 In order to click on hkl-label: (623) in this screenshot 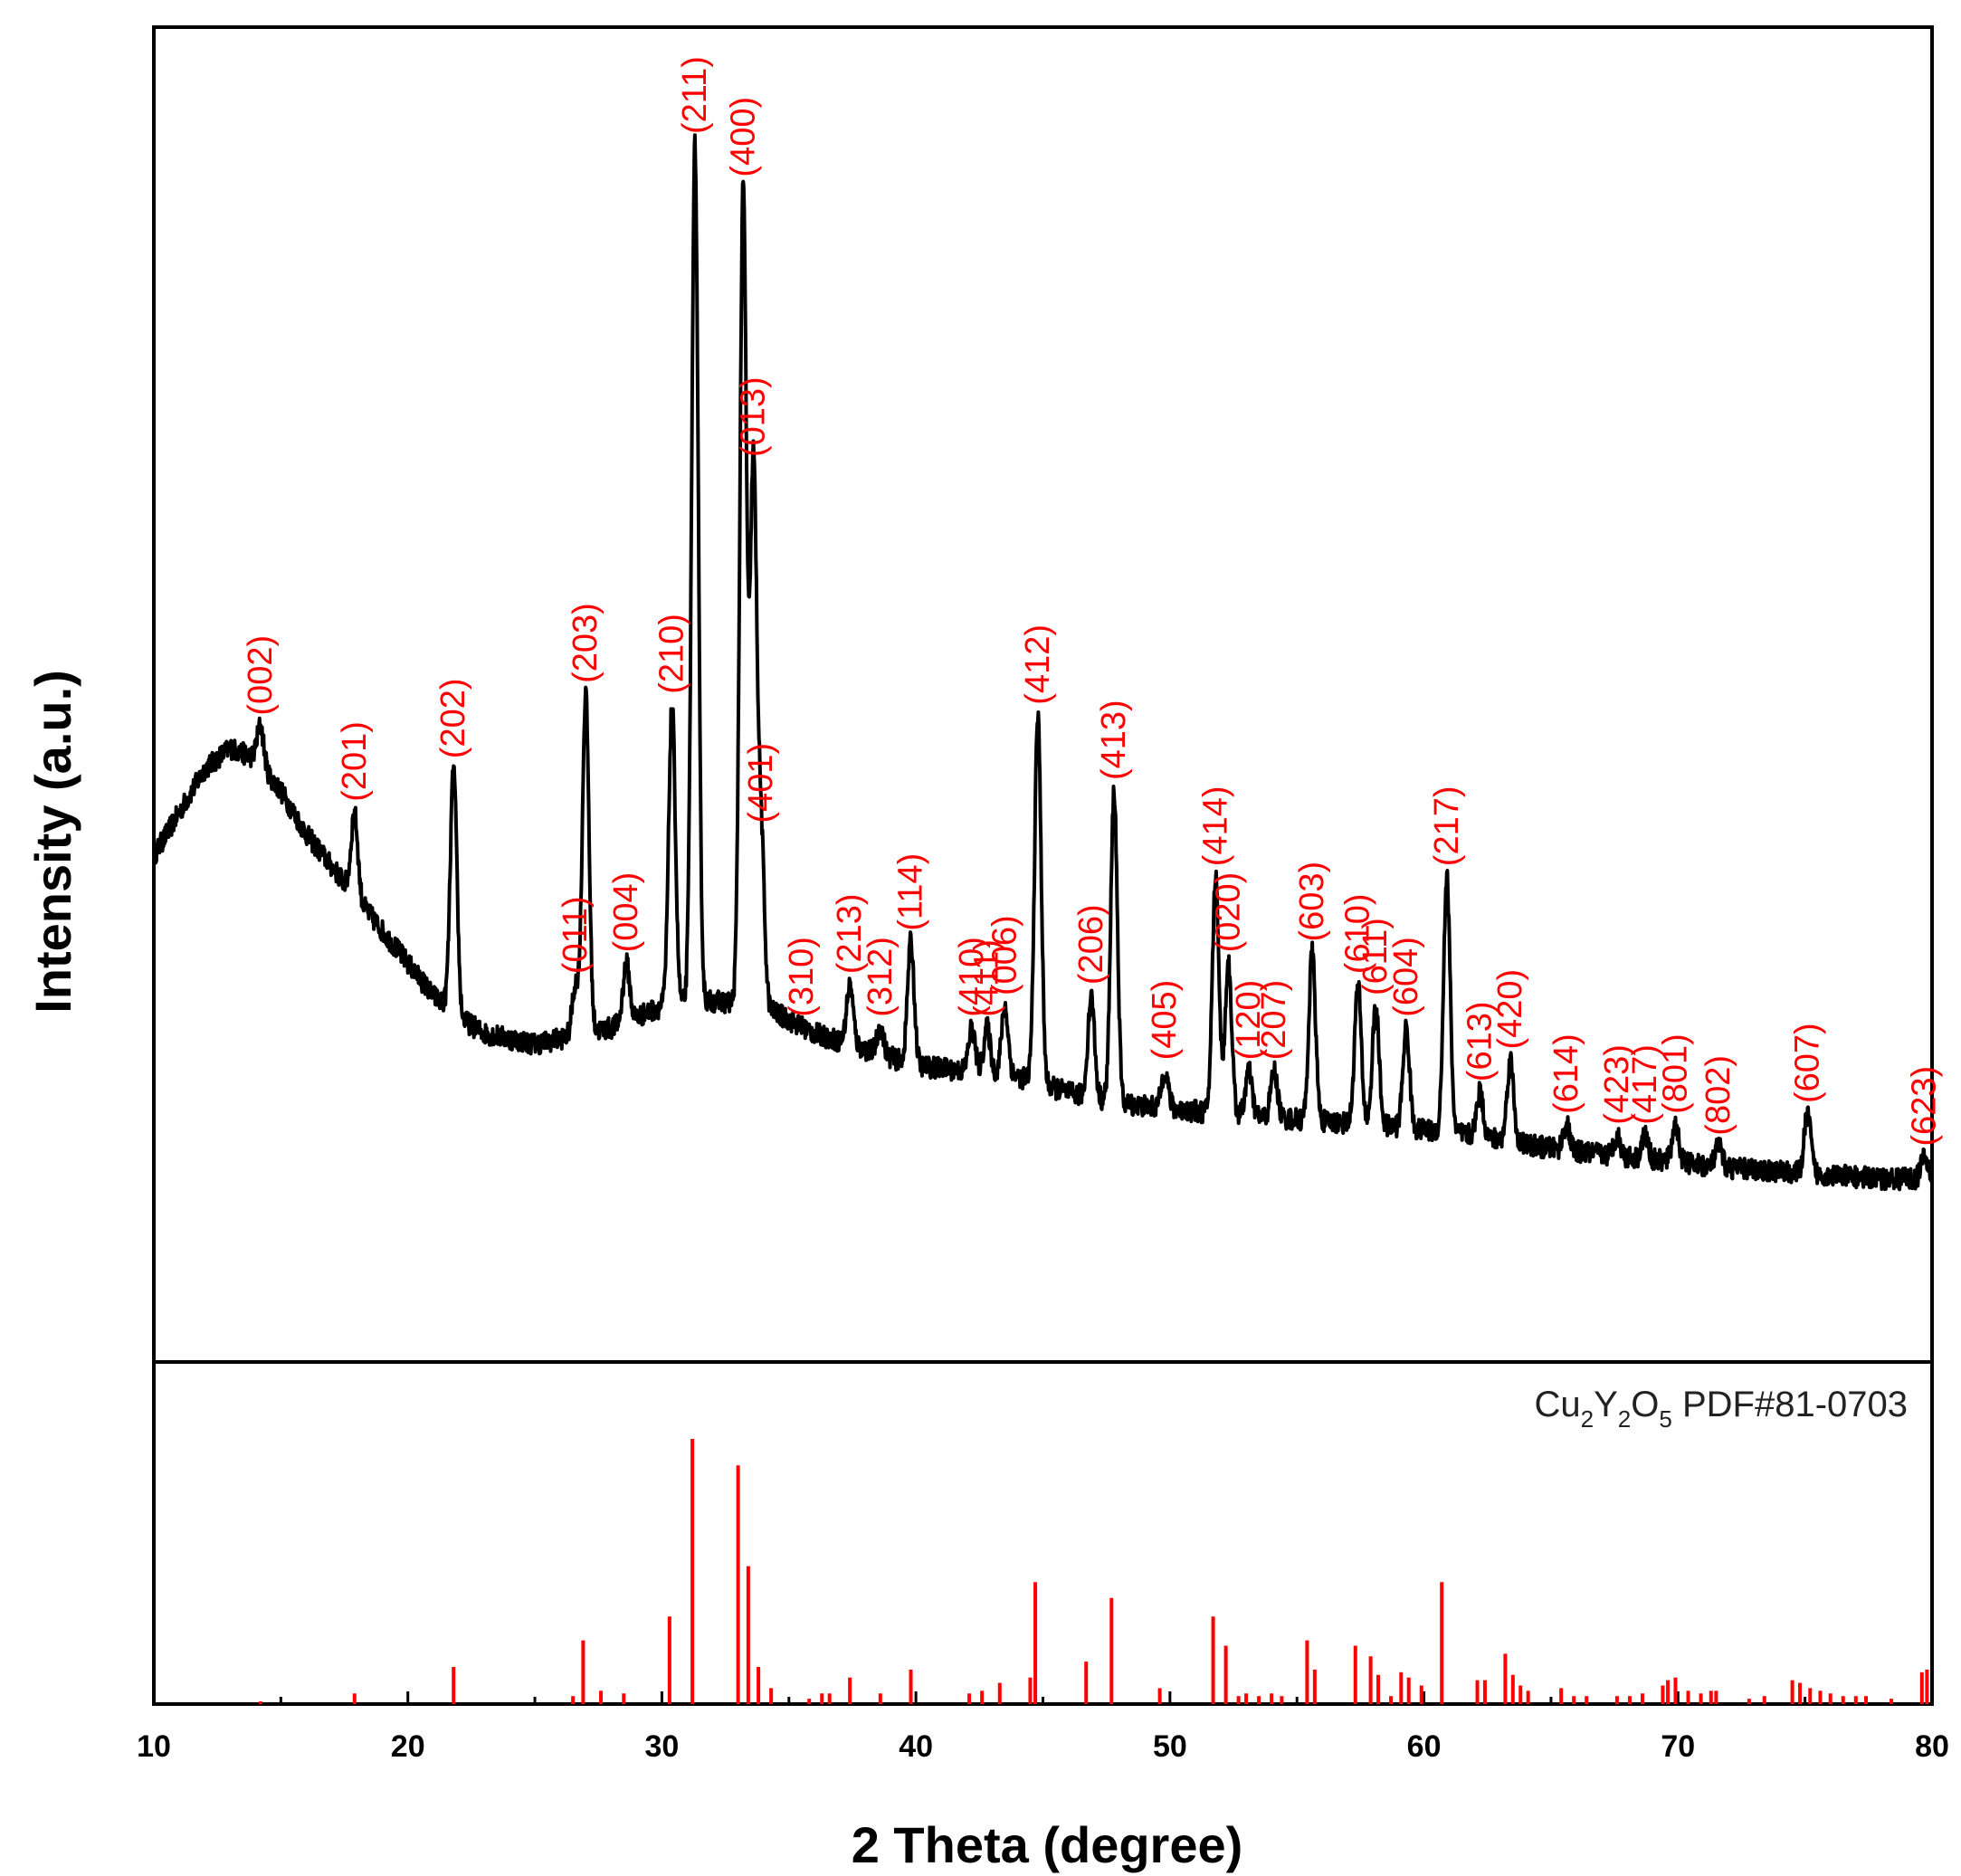, I will do `click(1925, 1106)`.